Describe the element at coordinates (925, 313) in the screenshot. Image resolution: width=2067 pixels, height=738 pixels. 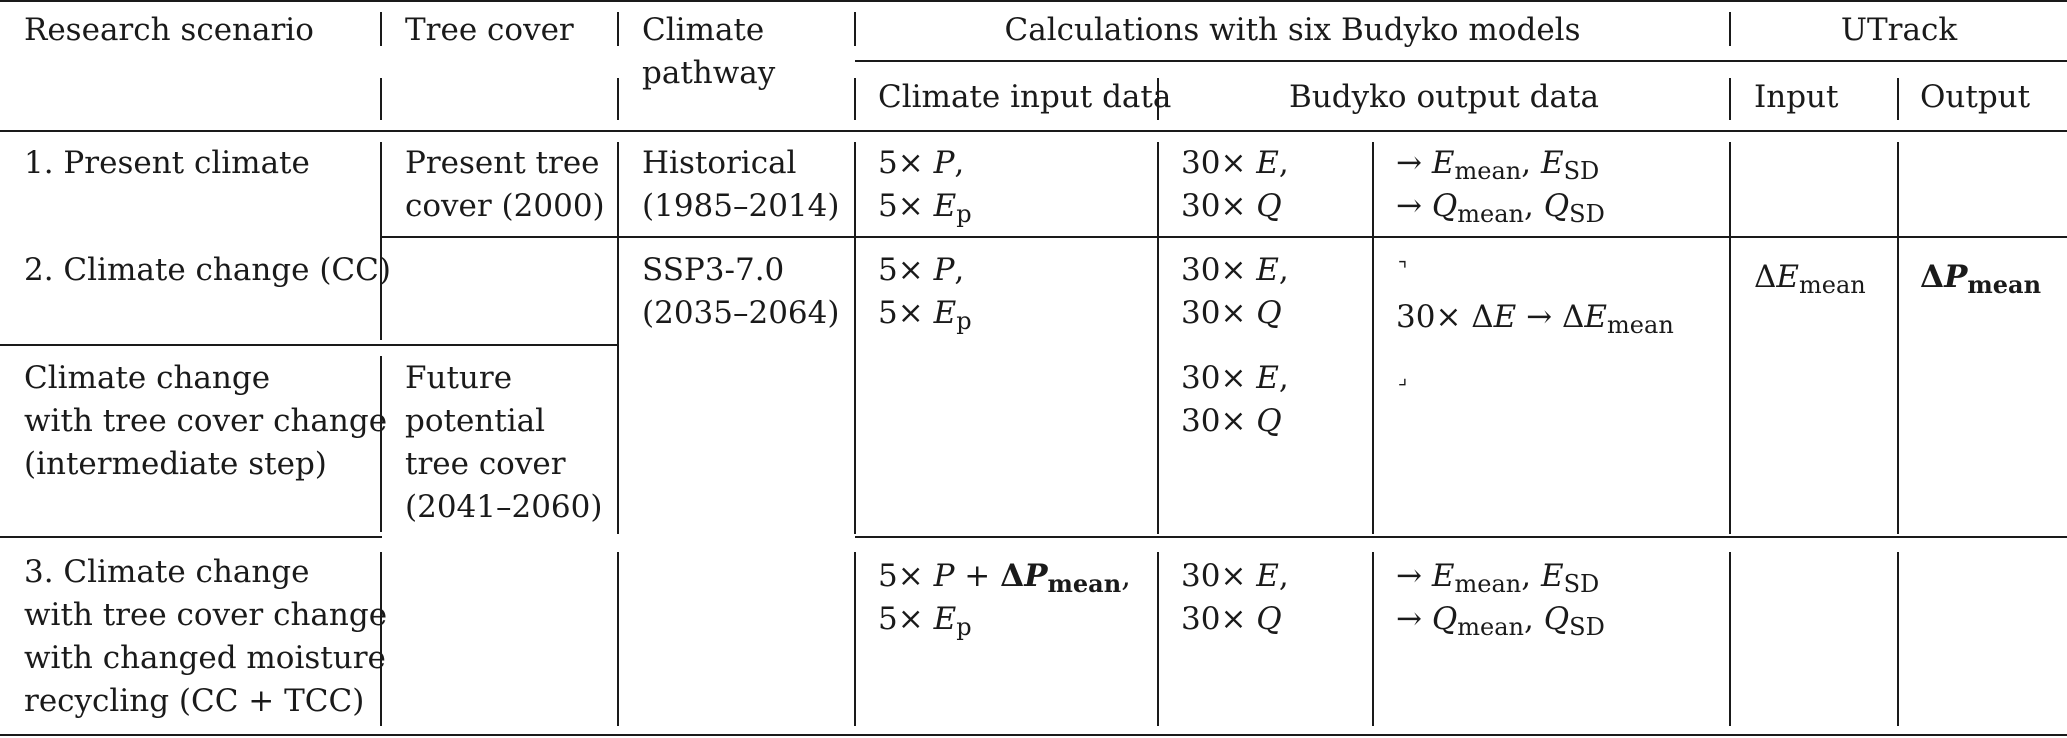
I see `row2-input-pet: 5× Ep` at that location.